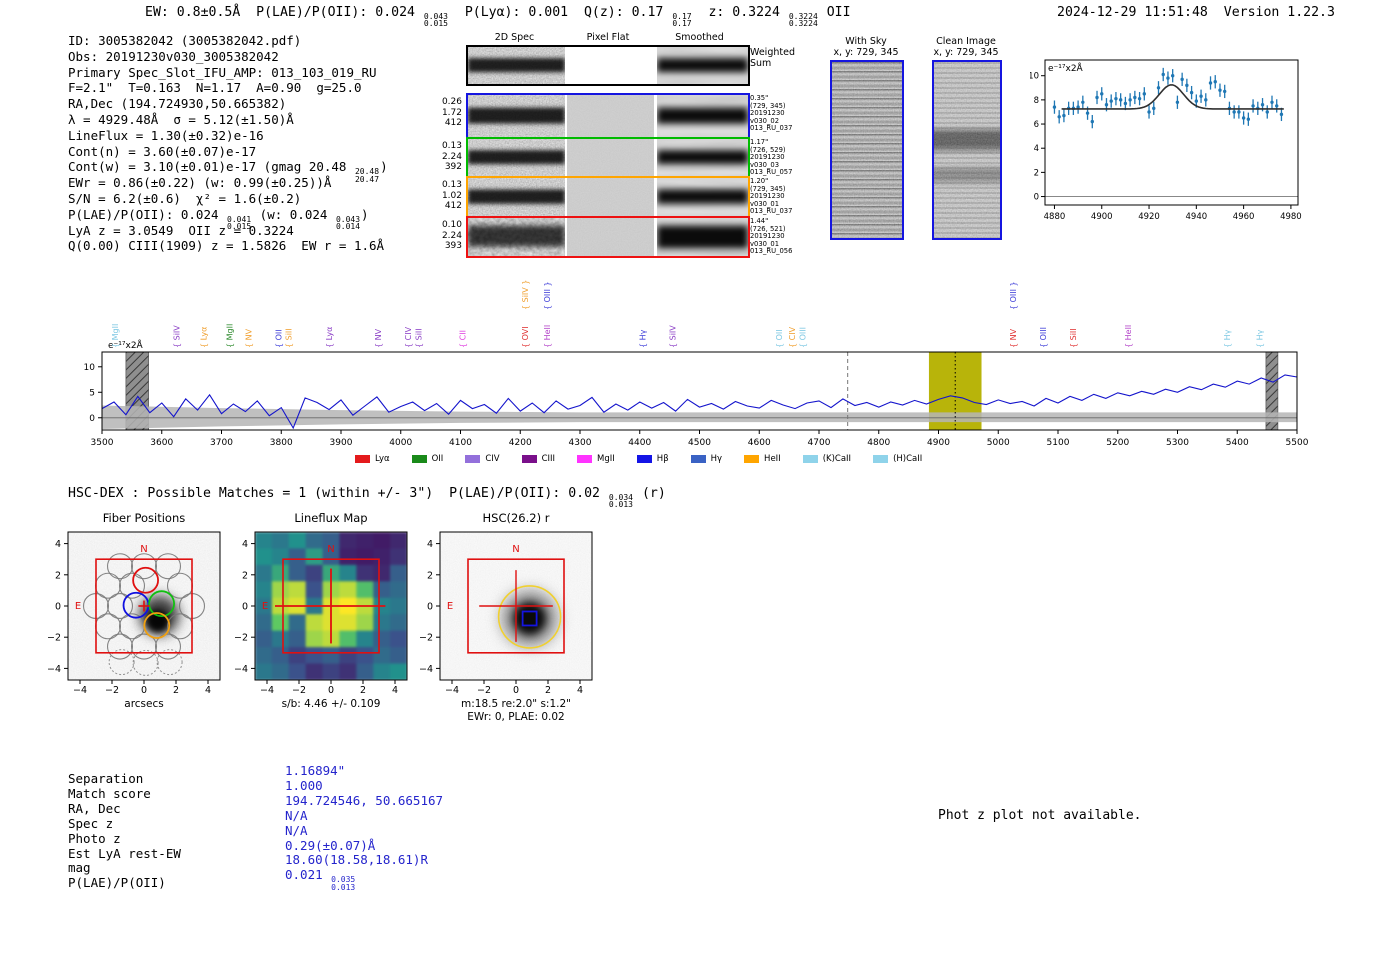 The height and width of the screenshot is (953, 1400). I want to click on legend-item: Lyα, so click(372, 459).